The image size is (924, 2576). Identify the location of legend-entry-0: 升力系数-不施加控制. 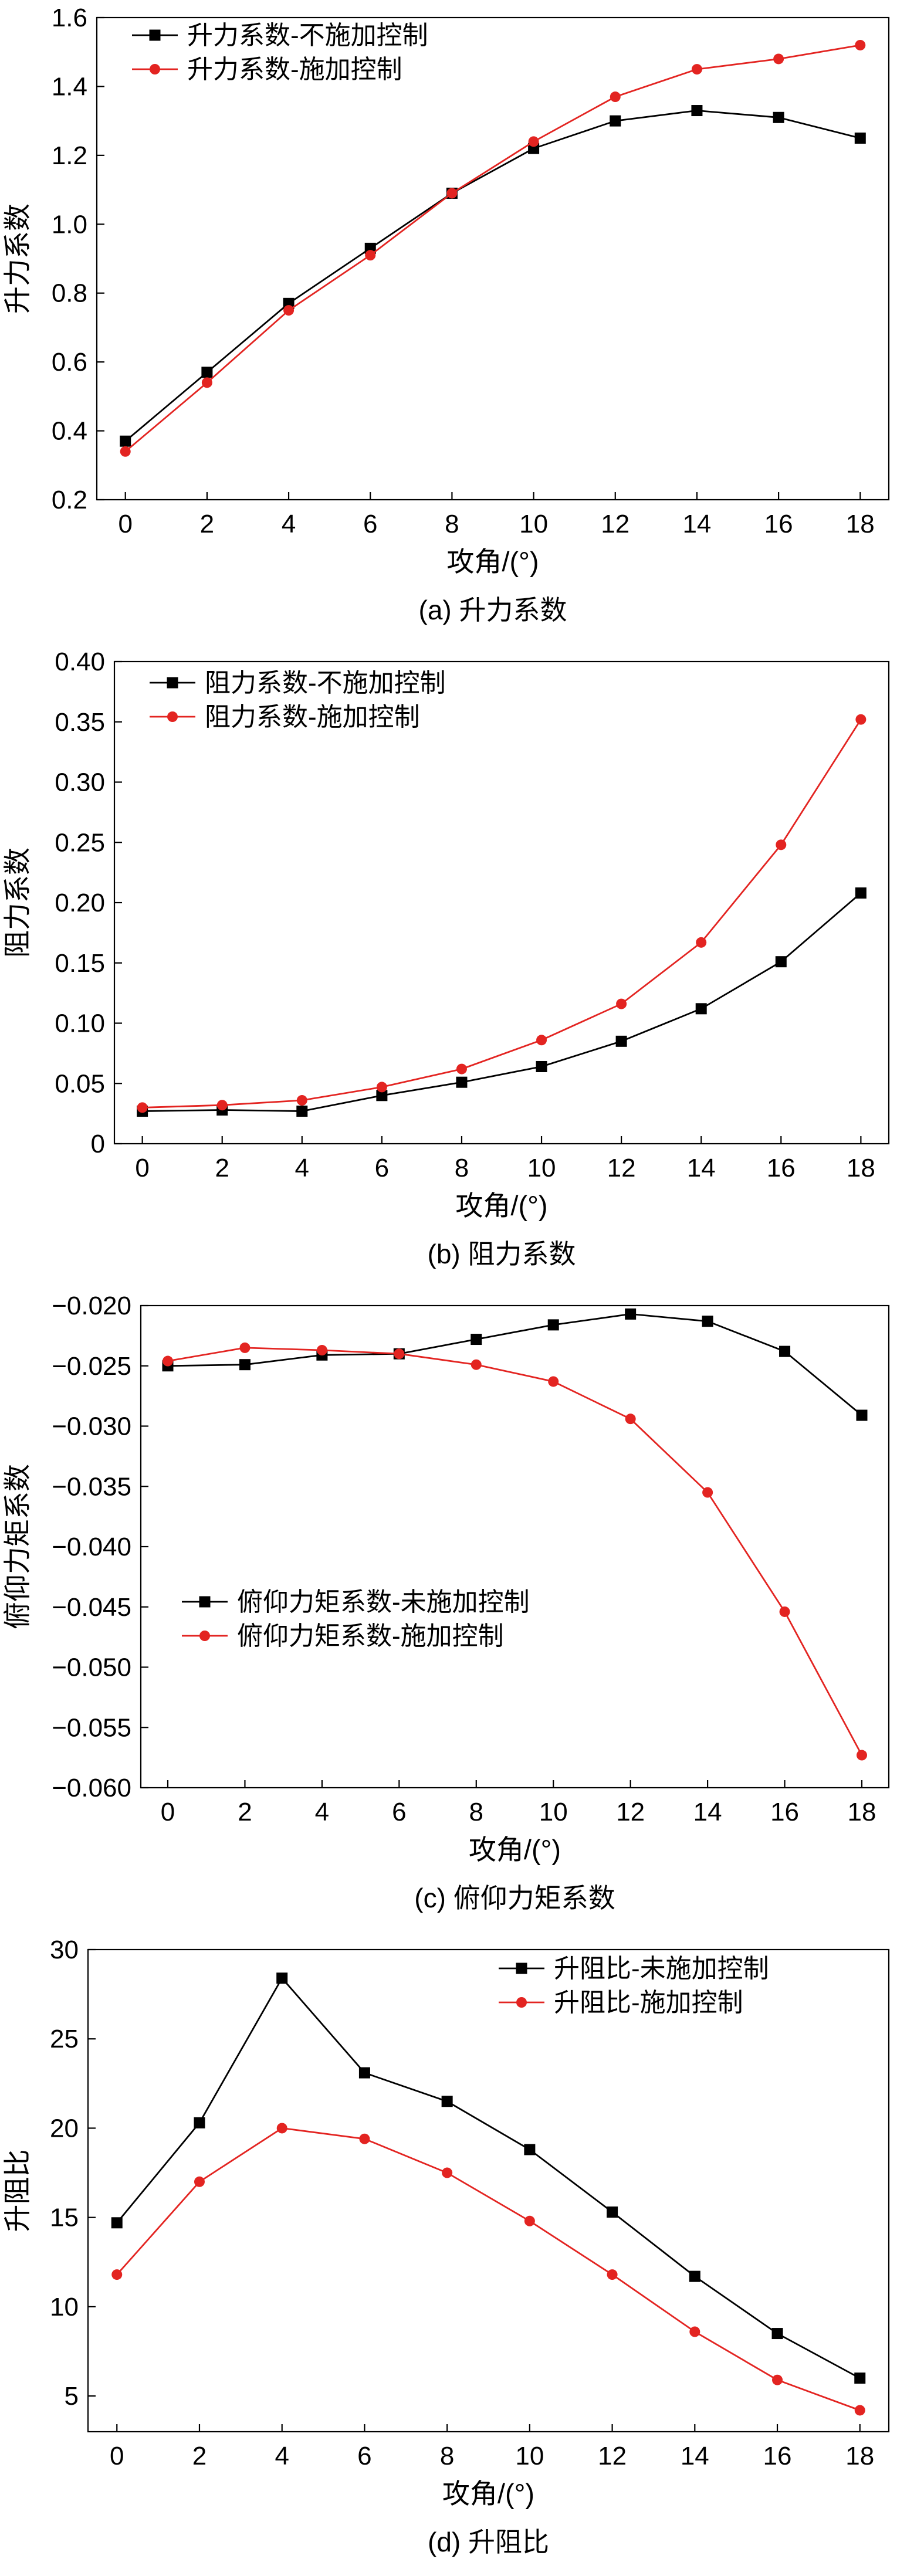
(280, 35).